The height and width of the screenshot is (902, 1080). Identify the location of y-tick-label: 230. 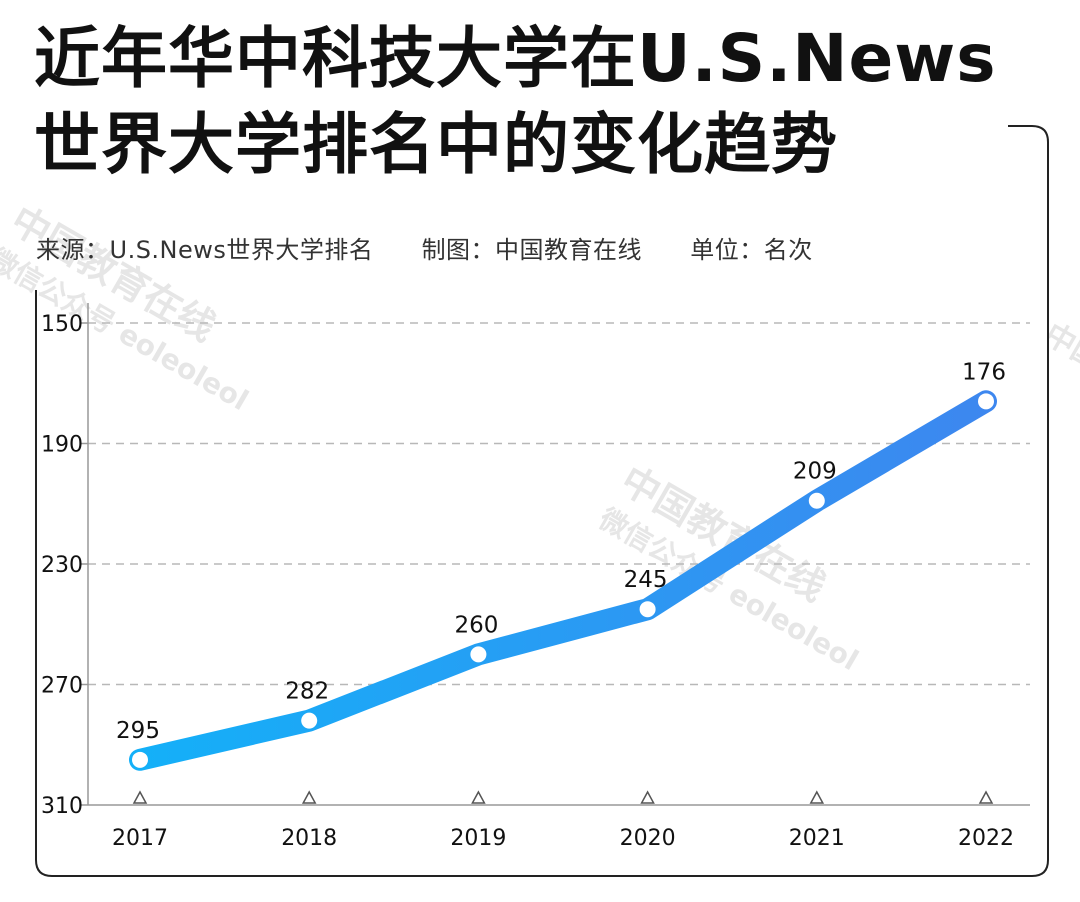
(62, 565).